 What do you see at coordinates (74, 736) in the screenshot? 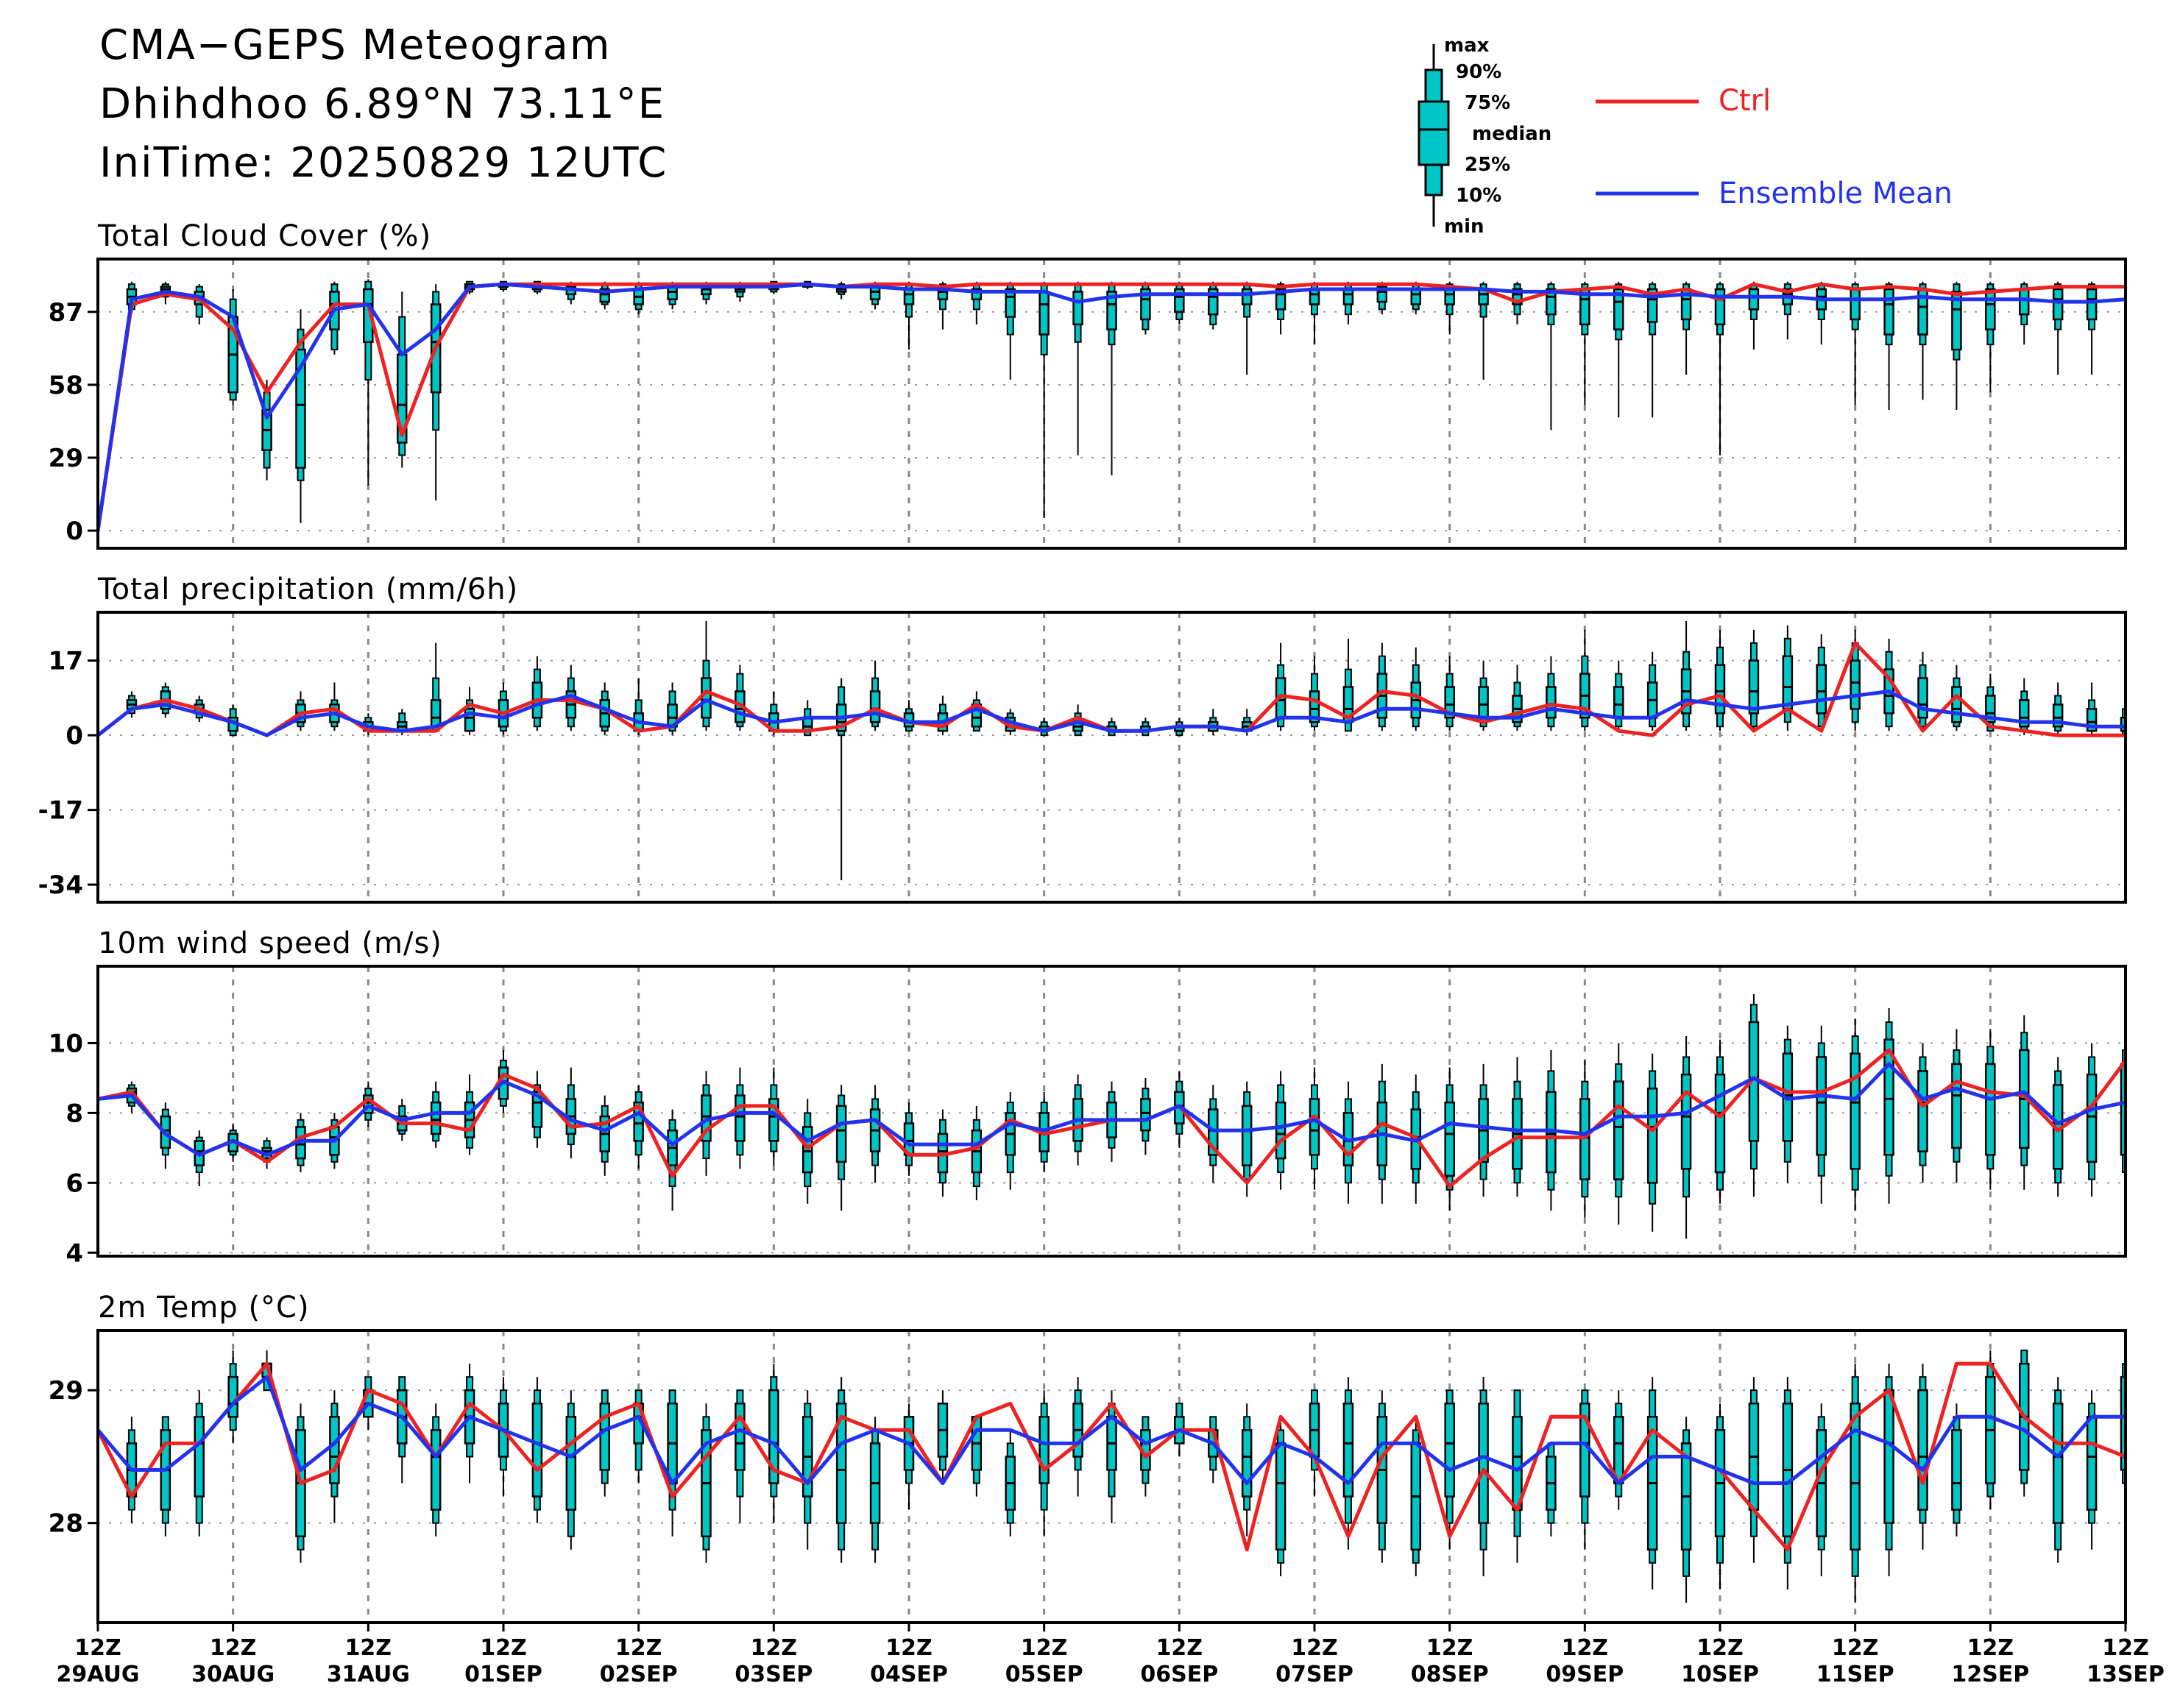
I see `y-tick-label: 0` at bounding box center [74, 736].